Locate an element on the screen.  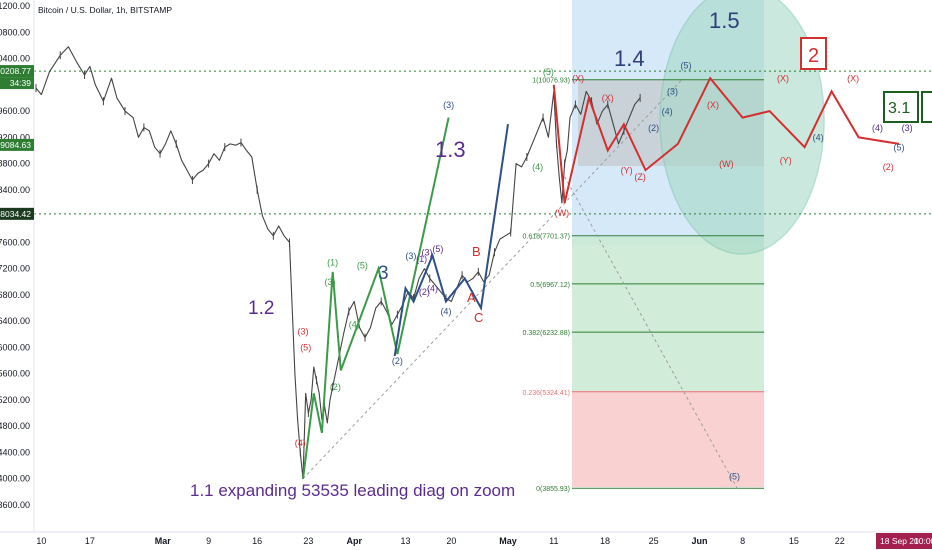
annotation-1-3: 1.3 is located at coordinates (450, 149).